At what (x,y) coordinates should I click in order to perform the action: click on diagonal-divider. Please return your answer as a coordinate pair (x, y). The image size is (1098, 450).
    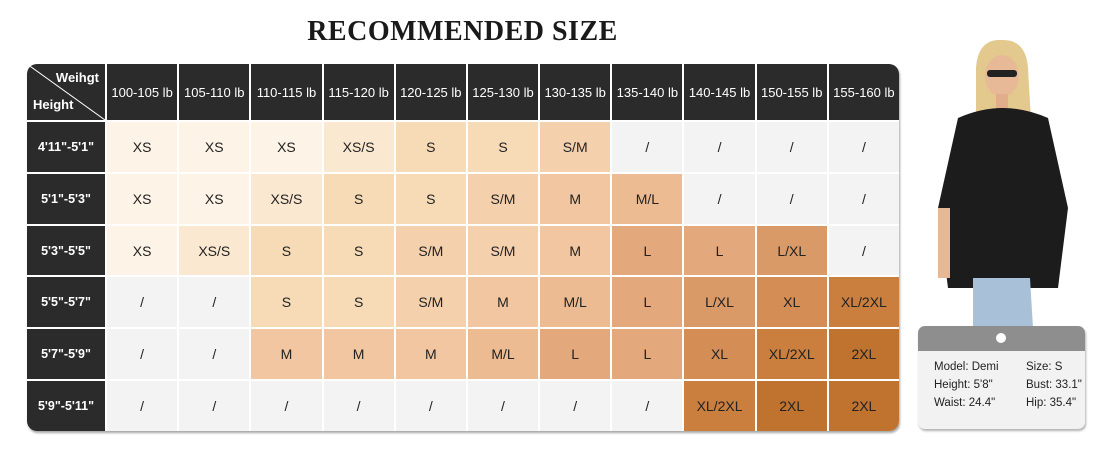
    Looking at the image, I should click on (66, 92).